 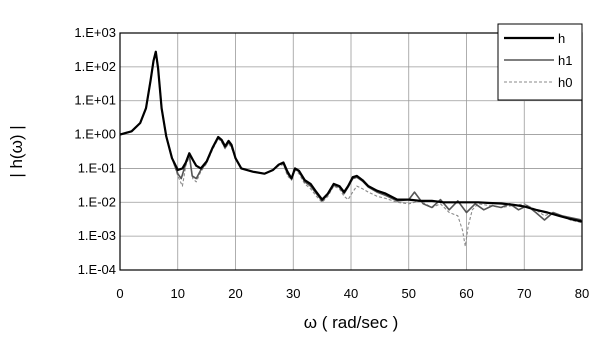 I want to click on y-tick-label: 1.E-03, so click(x=97, y=235).